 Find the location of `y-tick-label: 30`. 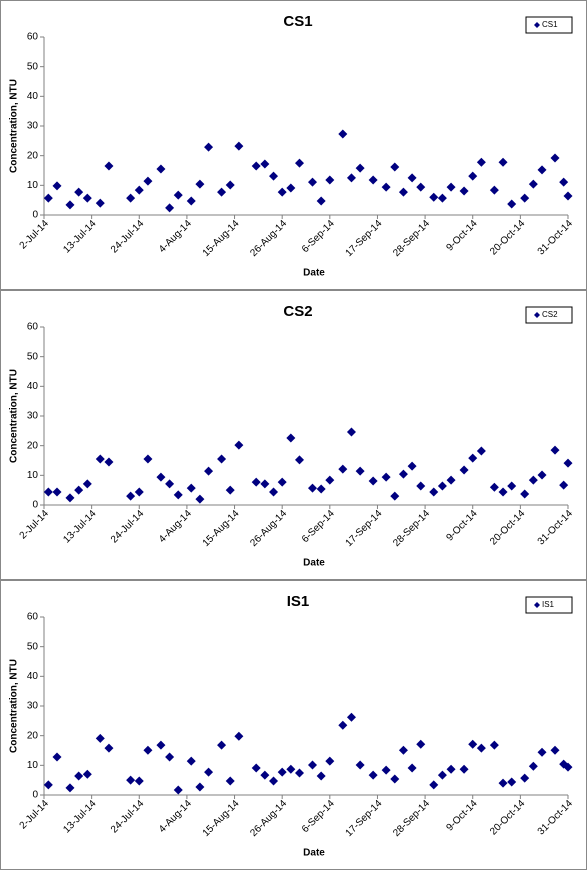

y-tick-label: 30 is located at coordinates (33, 706).